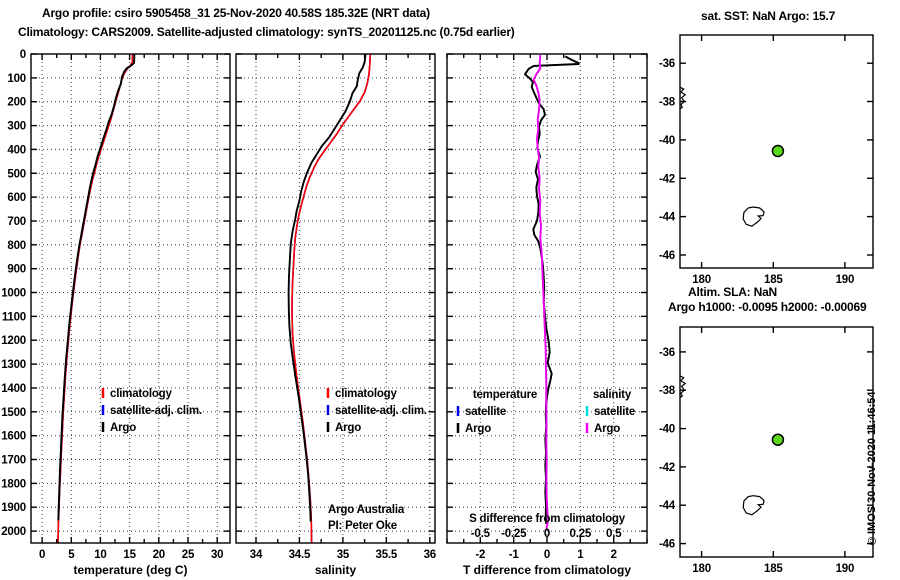  What do you see at coordinates (336, 570) in the screenshot?
I see `x-axis-label: salinity` at bounding box center [336, 570].